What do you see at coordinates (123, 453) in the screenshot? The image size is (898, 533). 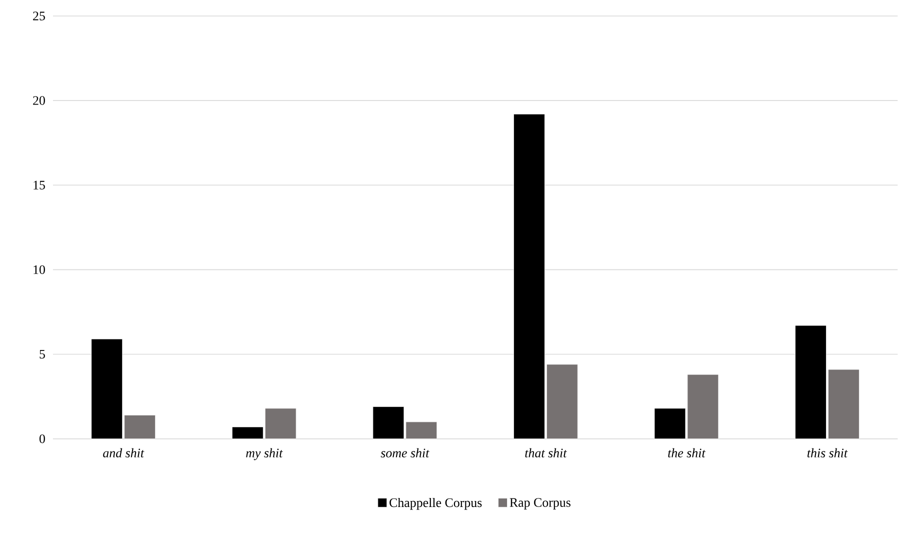 I see `x-tick-label: and shit` at bounding box center [123, 453].